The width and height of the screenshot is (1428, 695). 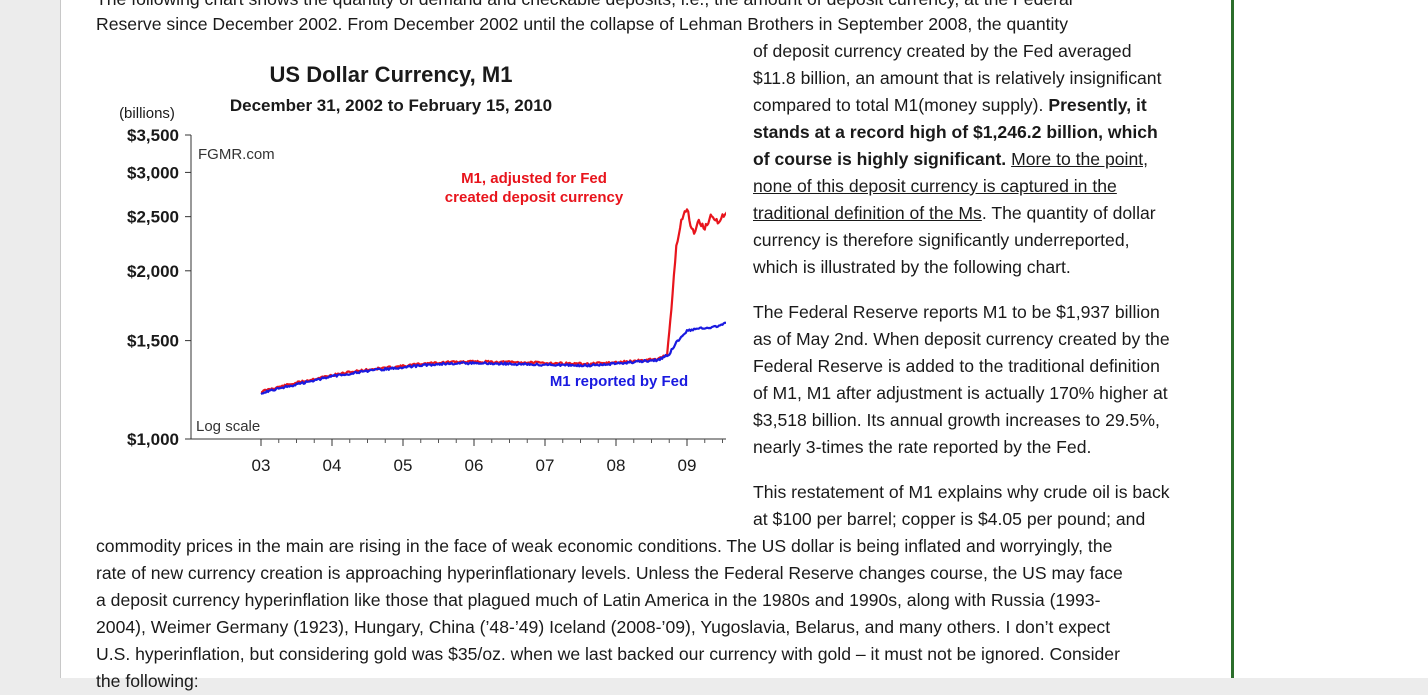 What do you see at coordinates (616, 465) in the screenshot?
I see `x-tick-label: 08` at bounding box center [616, 465].